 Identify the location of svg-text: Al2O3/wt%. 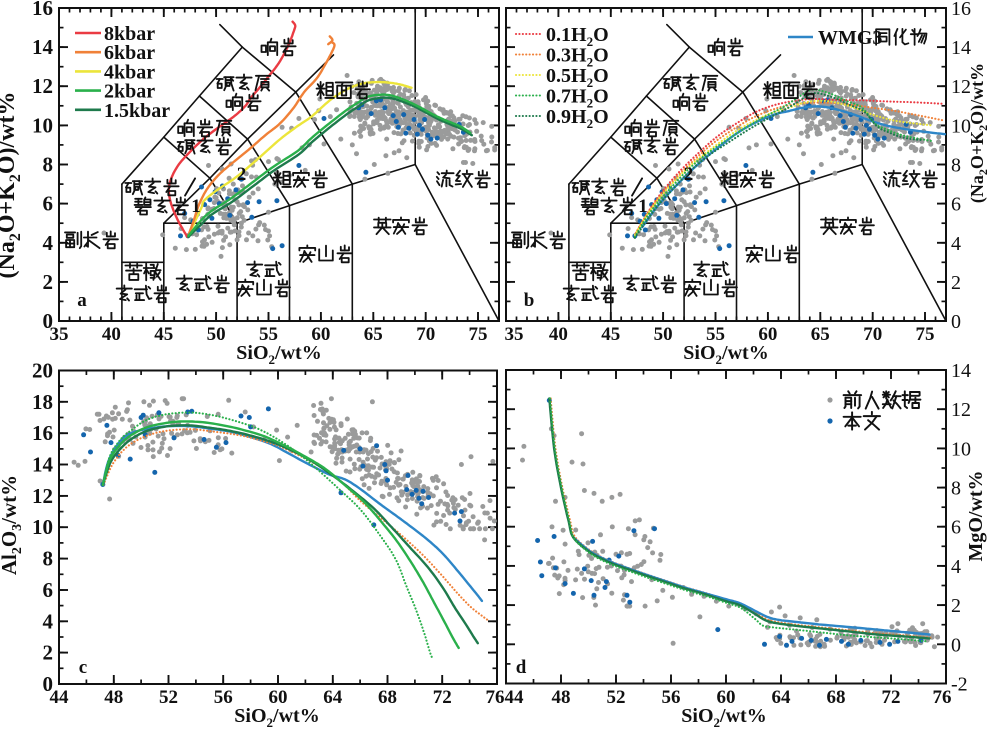
(12, 525).